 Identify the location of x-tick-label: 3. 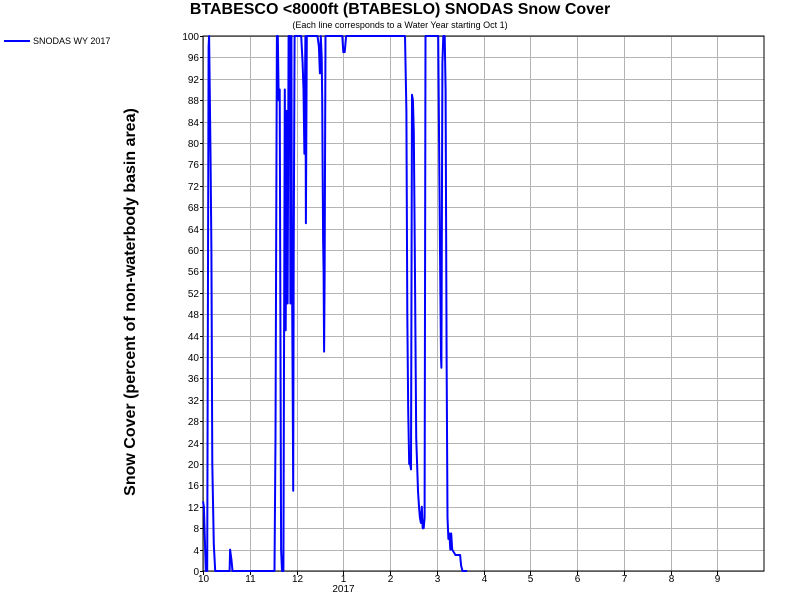
(438, 579).